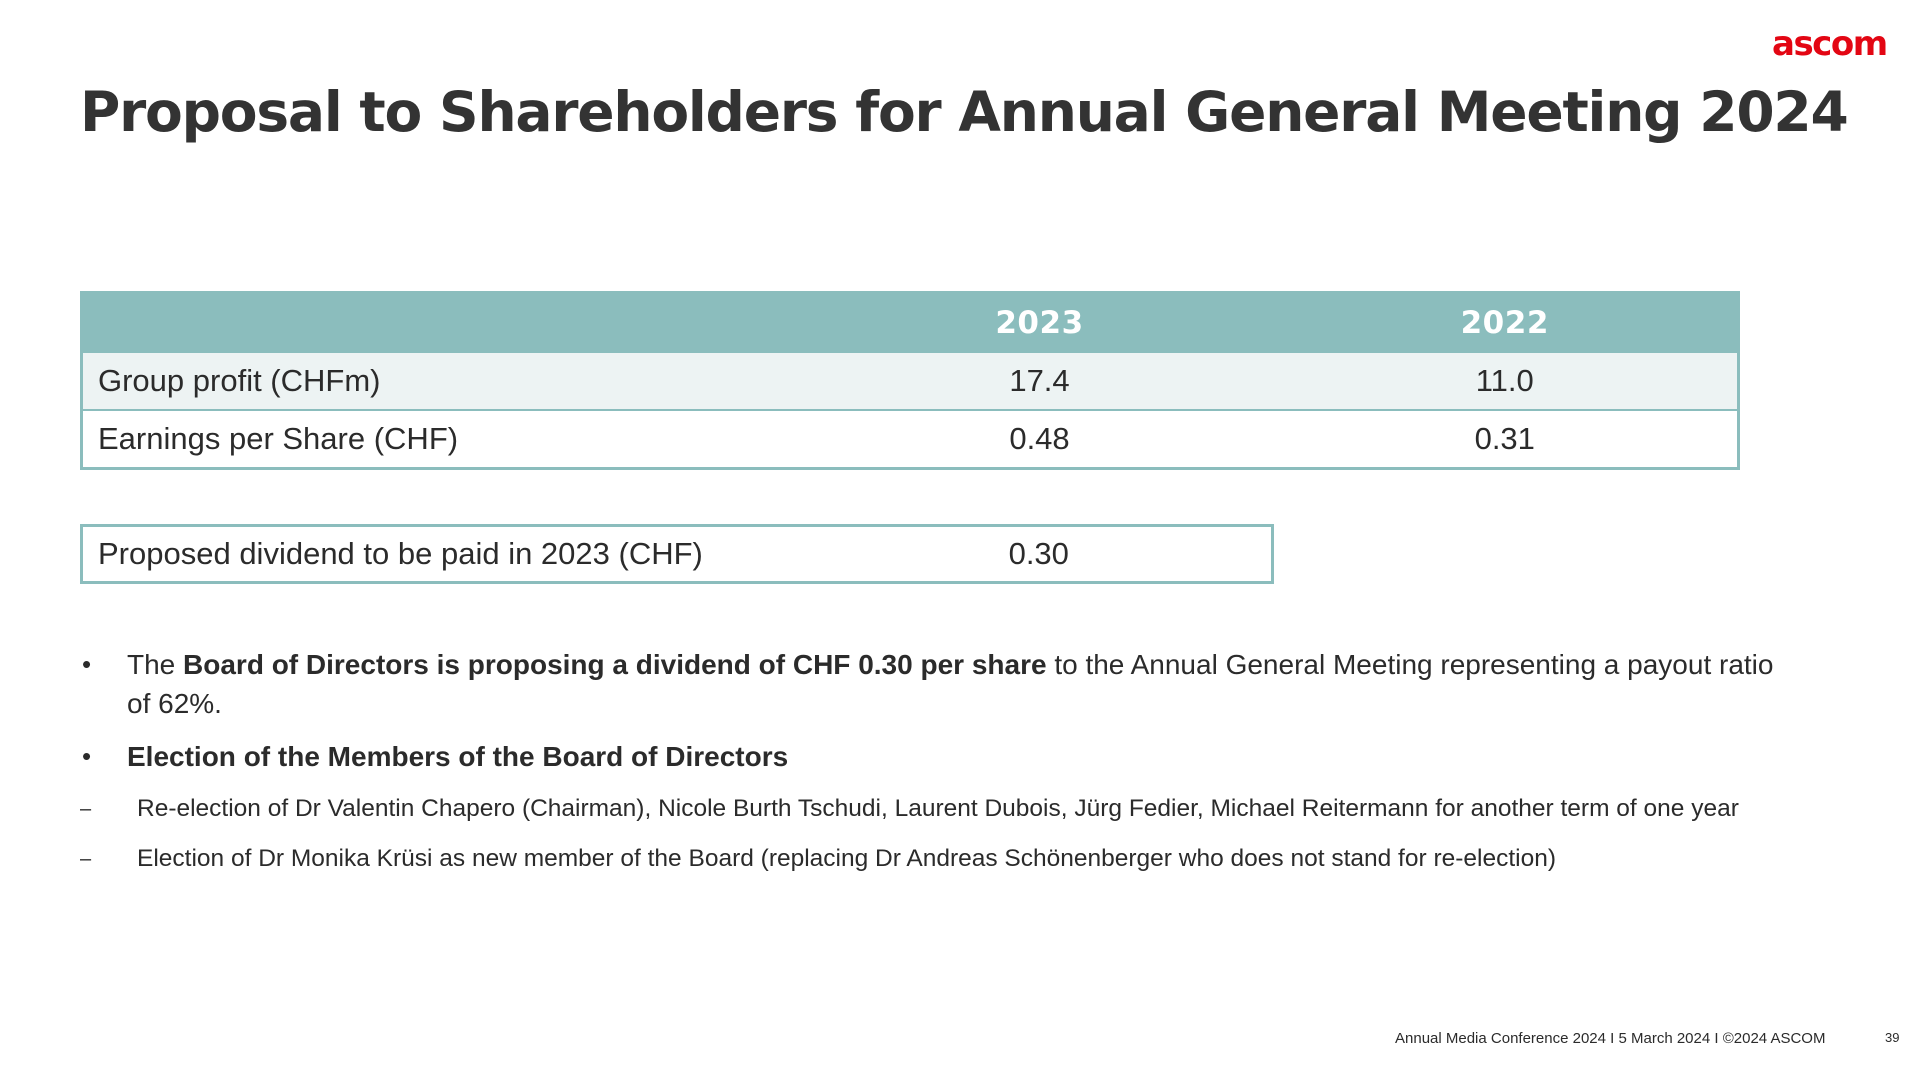  I want to click on cell-value-2023: 17.4, so click(1039, 380).